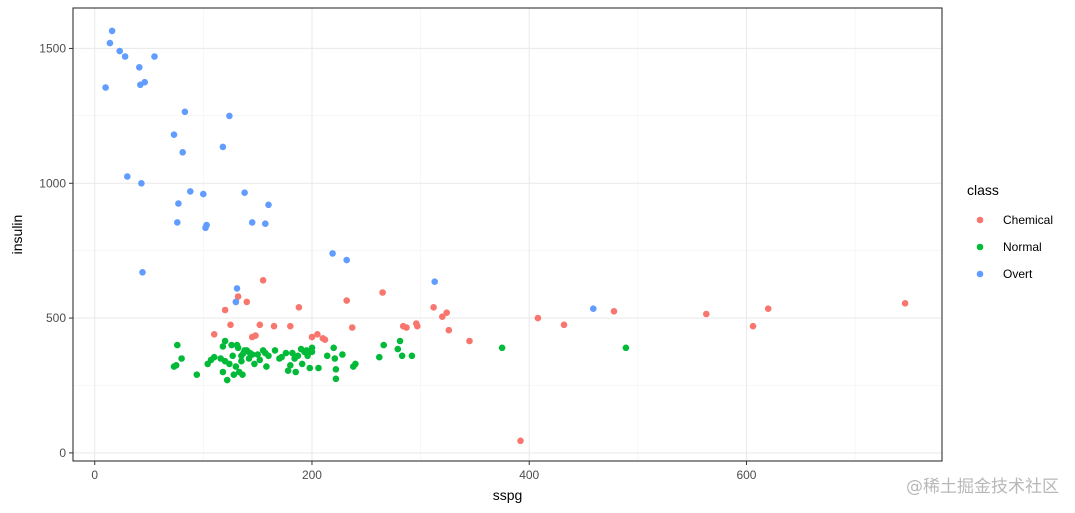  I want to click on legend-key-normal, so click(980, 247).